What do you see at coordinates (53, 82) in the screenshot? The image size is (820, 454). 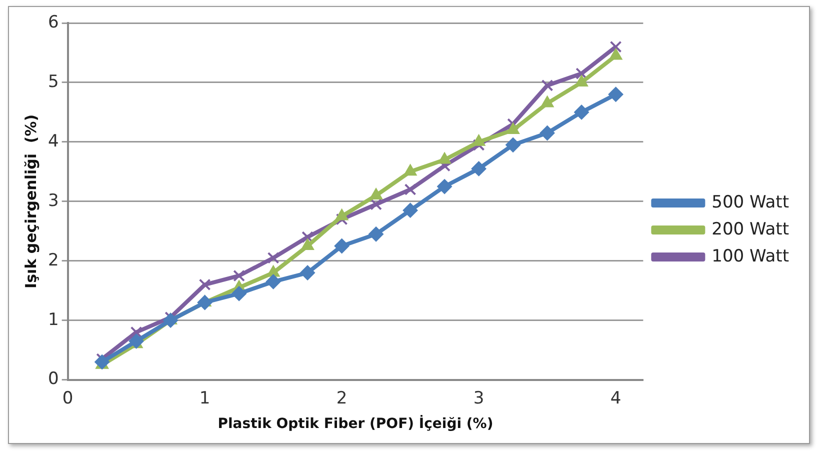 I see `y-tick-label: 5` at bounding box center [53, 82].